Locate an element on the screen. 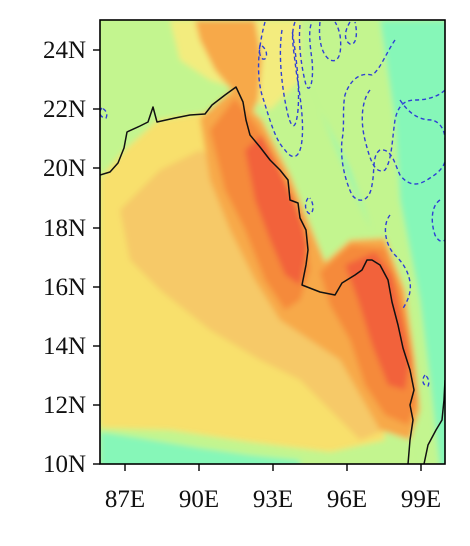 The height and width of the screenshot is (546, 470). y-tick-label: 14N is located at coordinates (64, 346).